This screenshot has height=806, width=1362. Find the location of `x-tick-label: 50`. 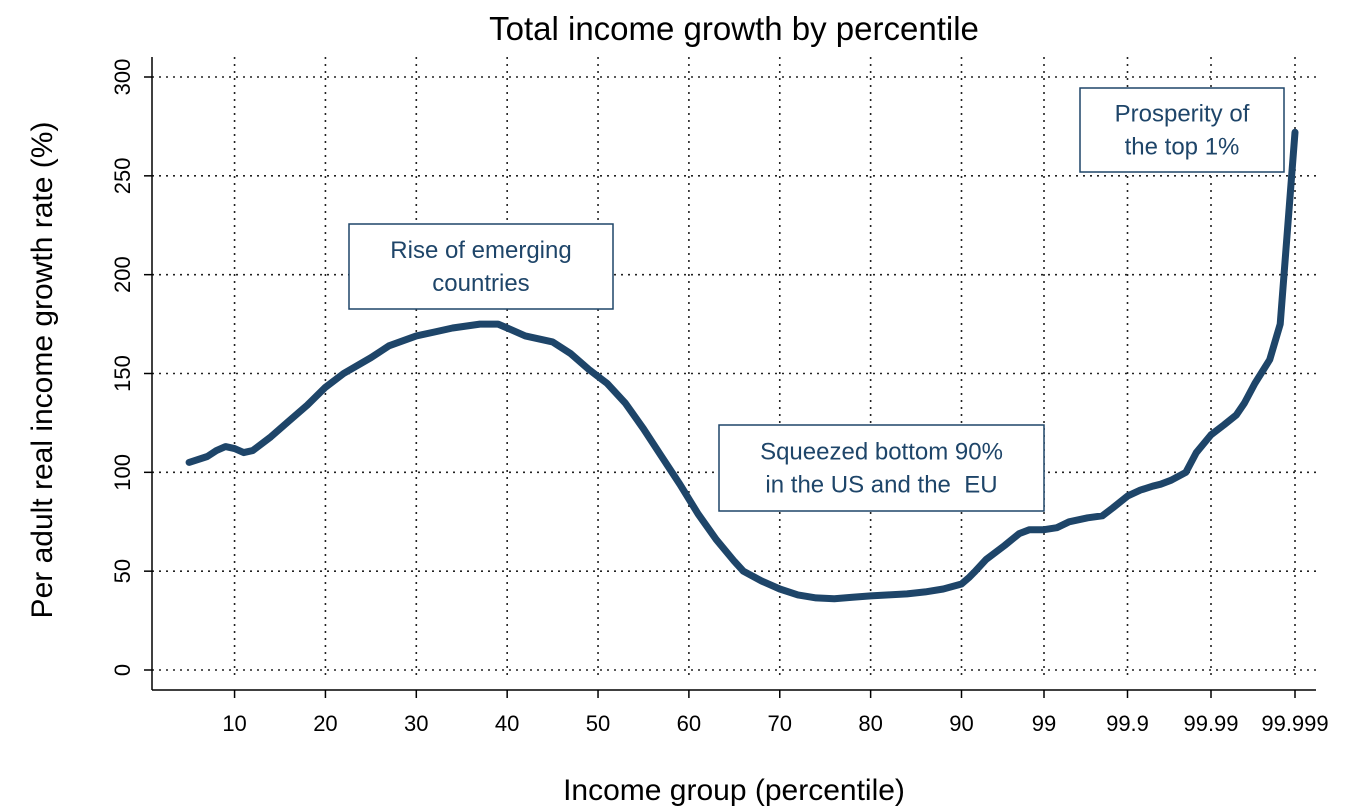

x-tick-label: 50 is located at coordinates (598, 723).